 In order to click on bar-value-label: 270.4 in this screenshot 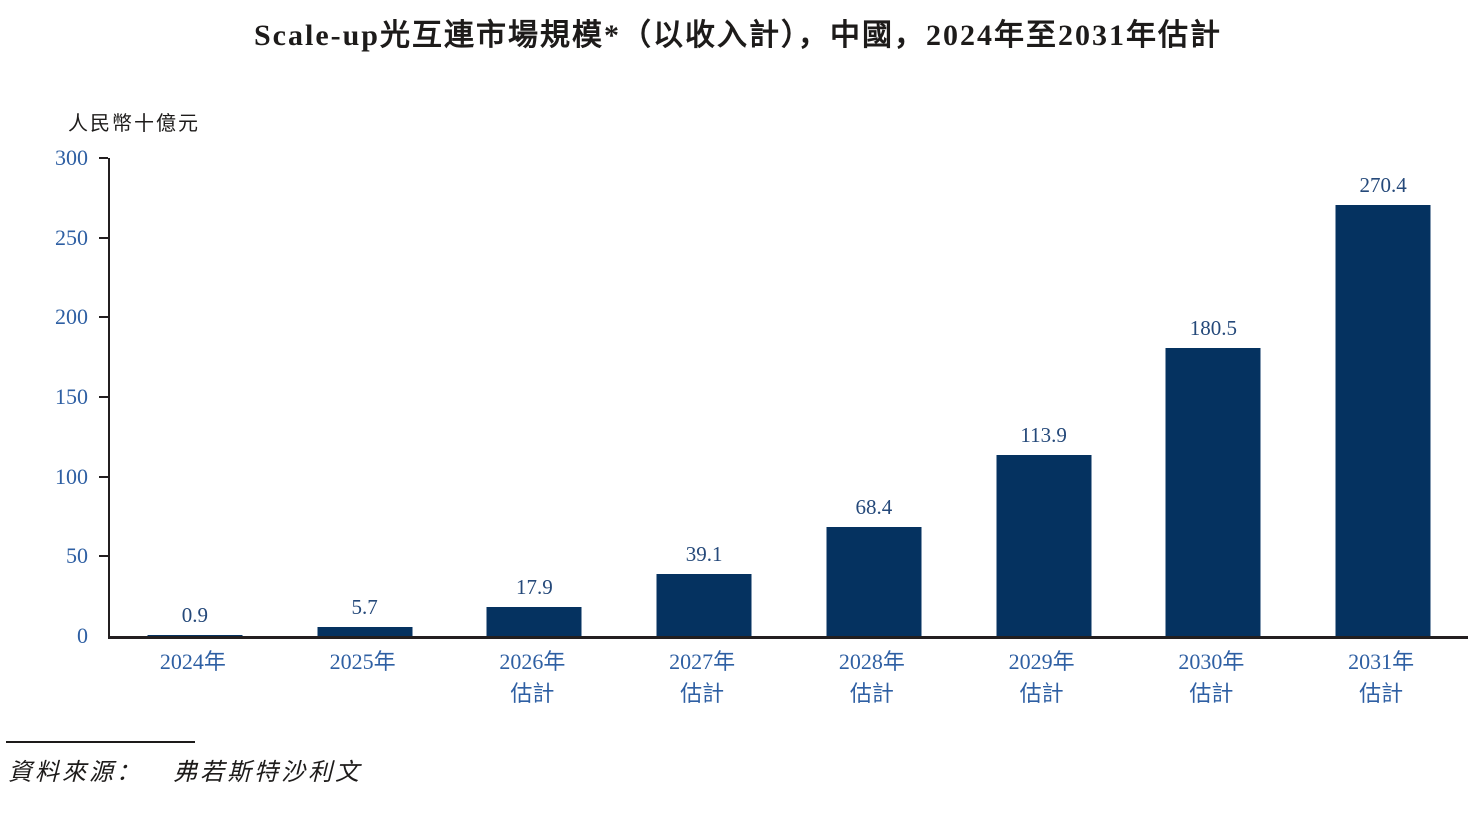, I will do `click(1383, 185)`.